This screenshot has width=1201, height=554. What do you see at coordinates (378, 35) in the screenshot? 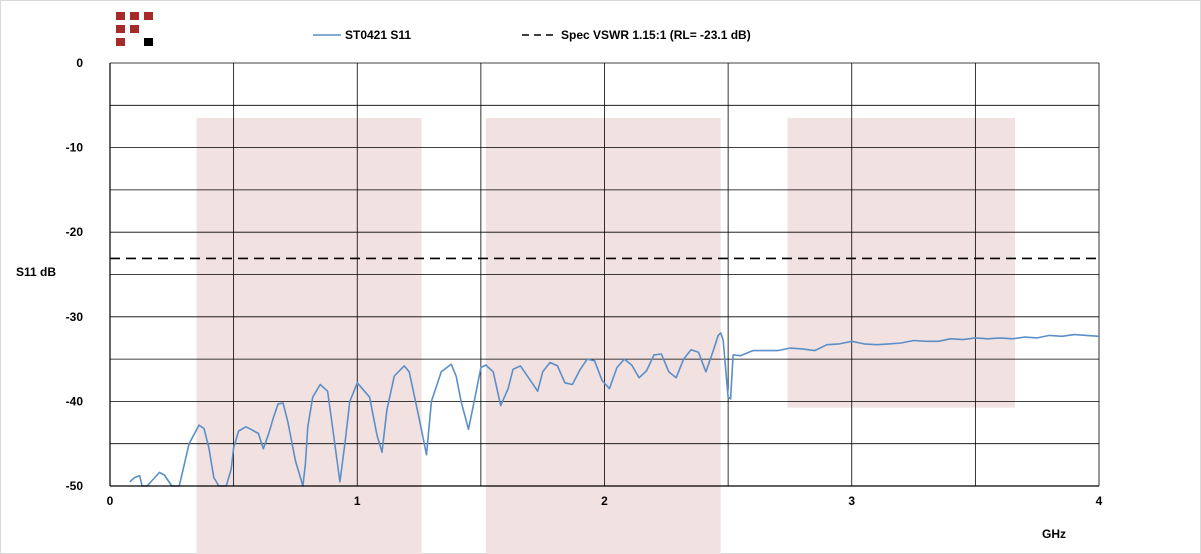
I see `legend-label-series: ST0421 S11` at bounding box center [378, 35].